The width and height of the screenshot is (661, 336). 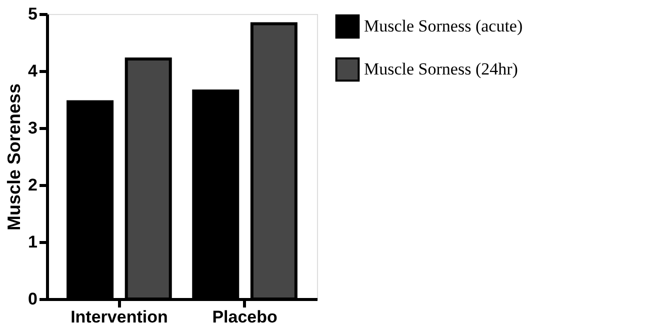 What do you see at coordinates (33, 128) in the screenshot?
I see `y-tick-label: 3` at bounding box center [33, 128].